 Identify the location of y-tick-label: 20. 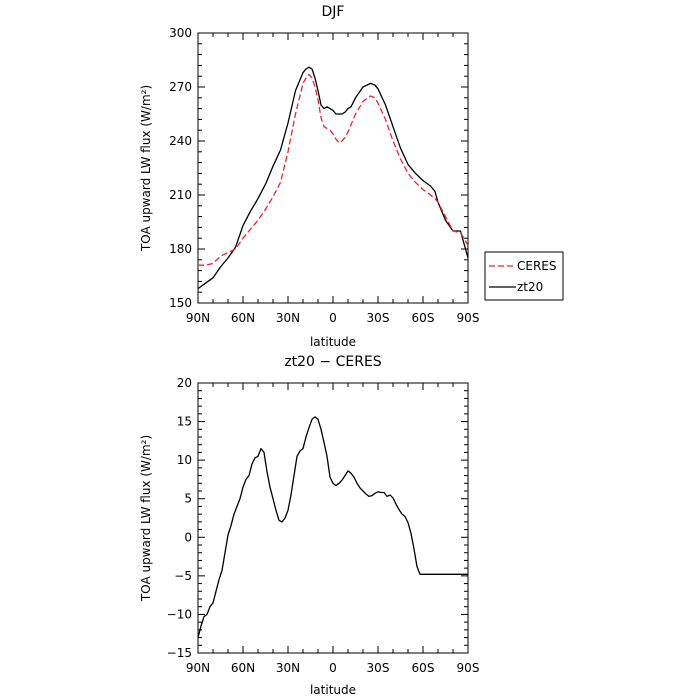
(184, 383).